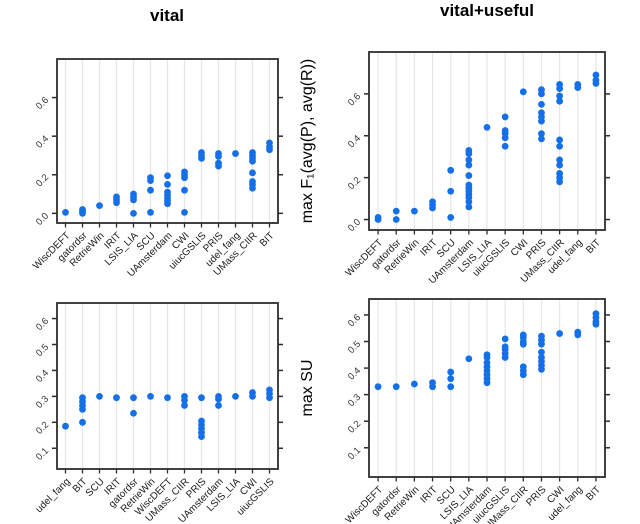 This screenshot has height=524, width=640. Describe the element at coordinates (536, 496) in the screenshot. I see `x-category-label: PRIS` at that location.